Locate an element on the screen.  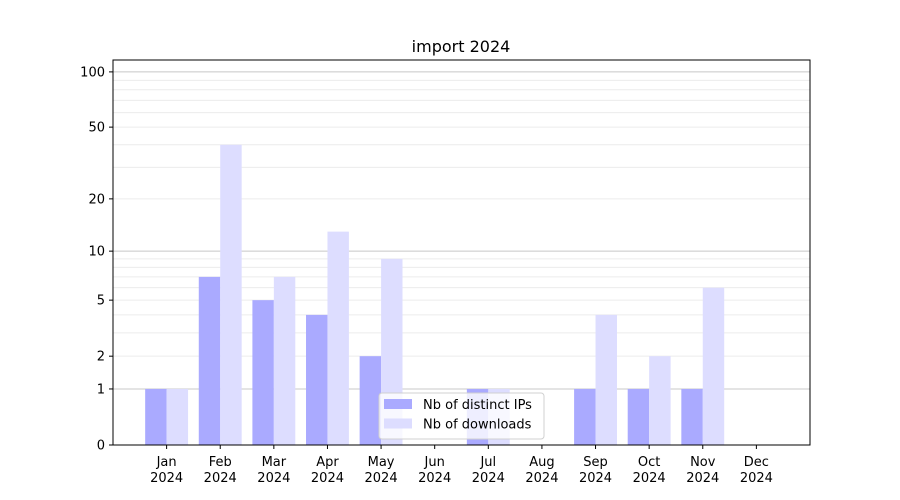
y-axis: 0 1 2 5 10 20 50 100 is located at coordinates (96, 259).